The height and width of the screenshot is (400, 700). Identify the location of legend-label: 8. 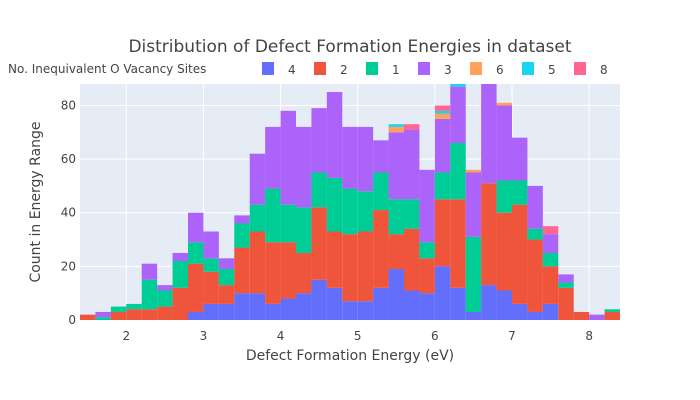
(604, 70).